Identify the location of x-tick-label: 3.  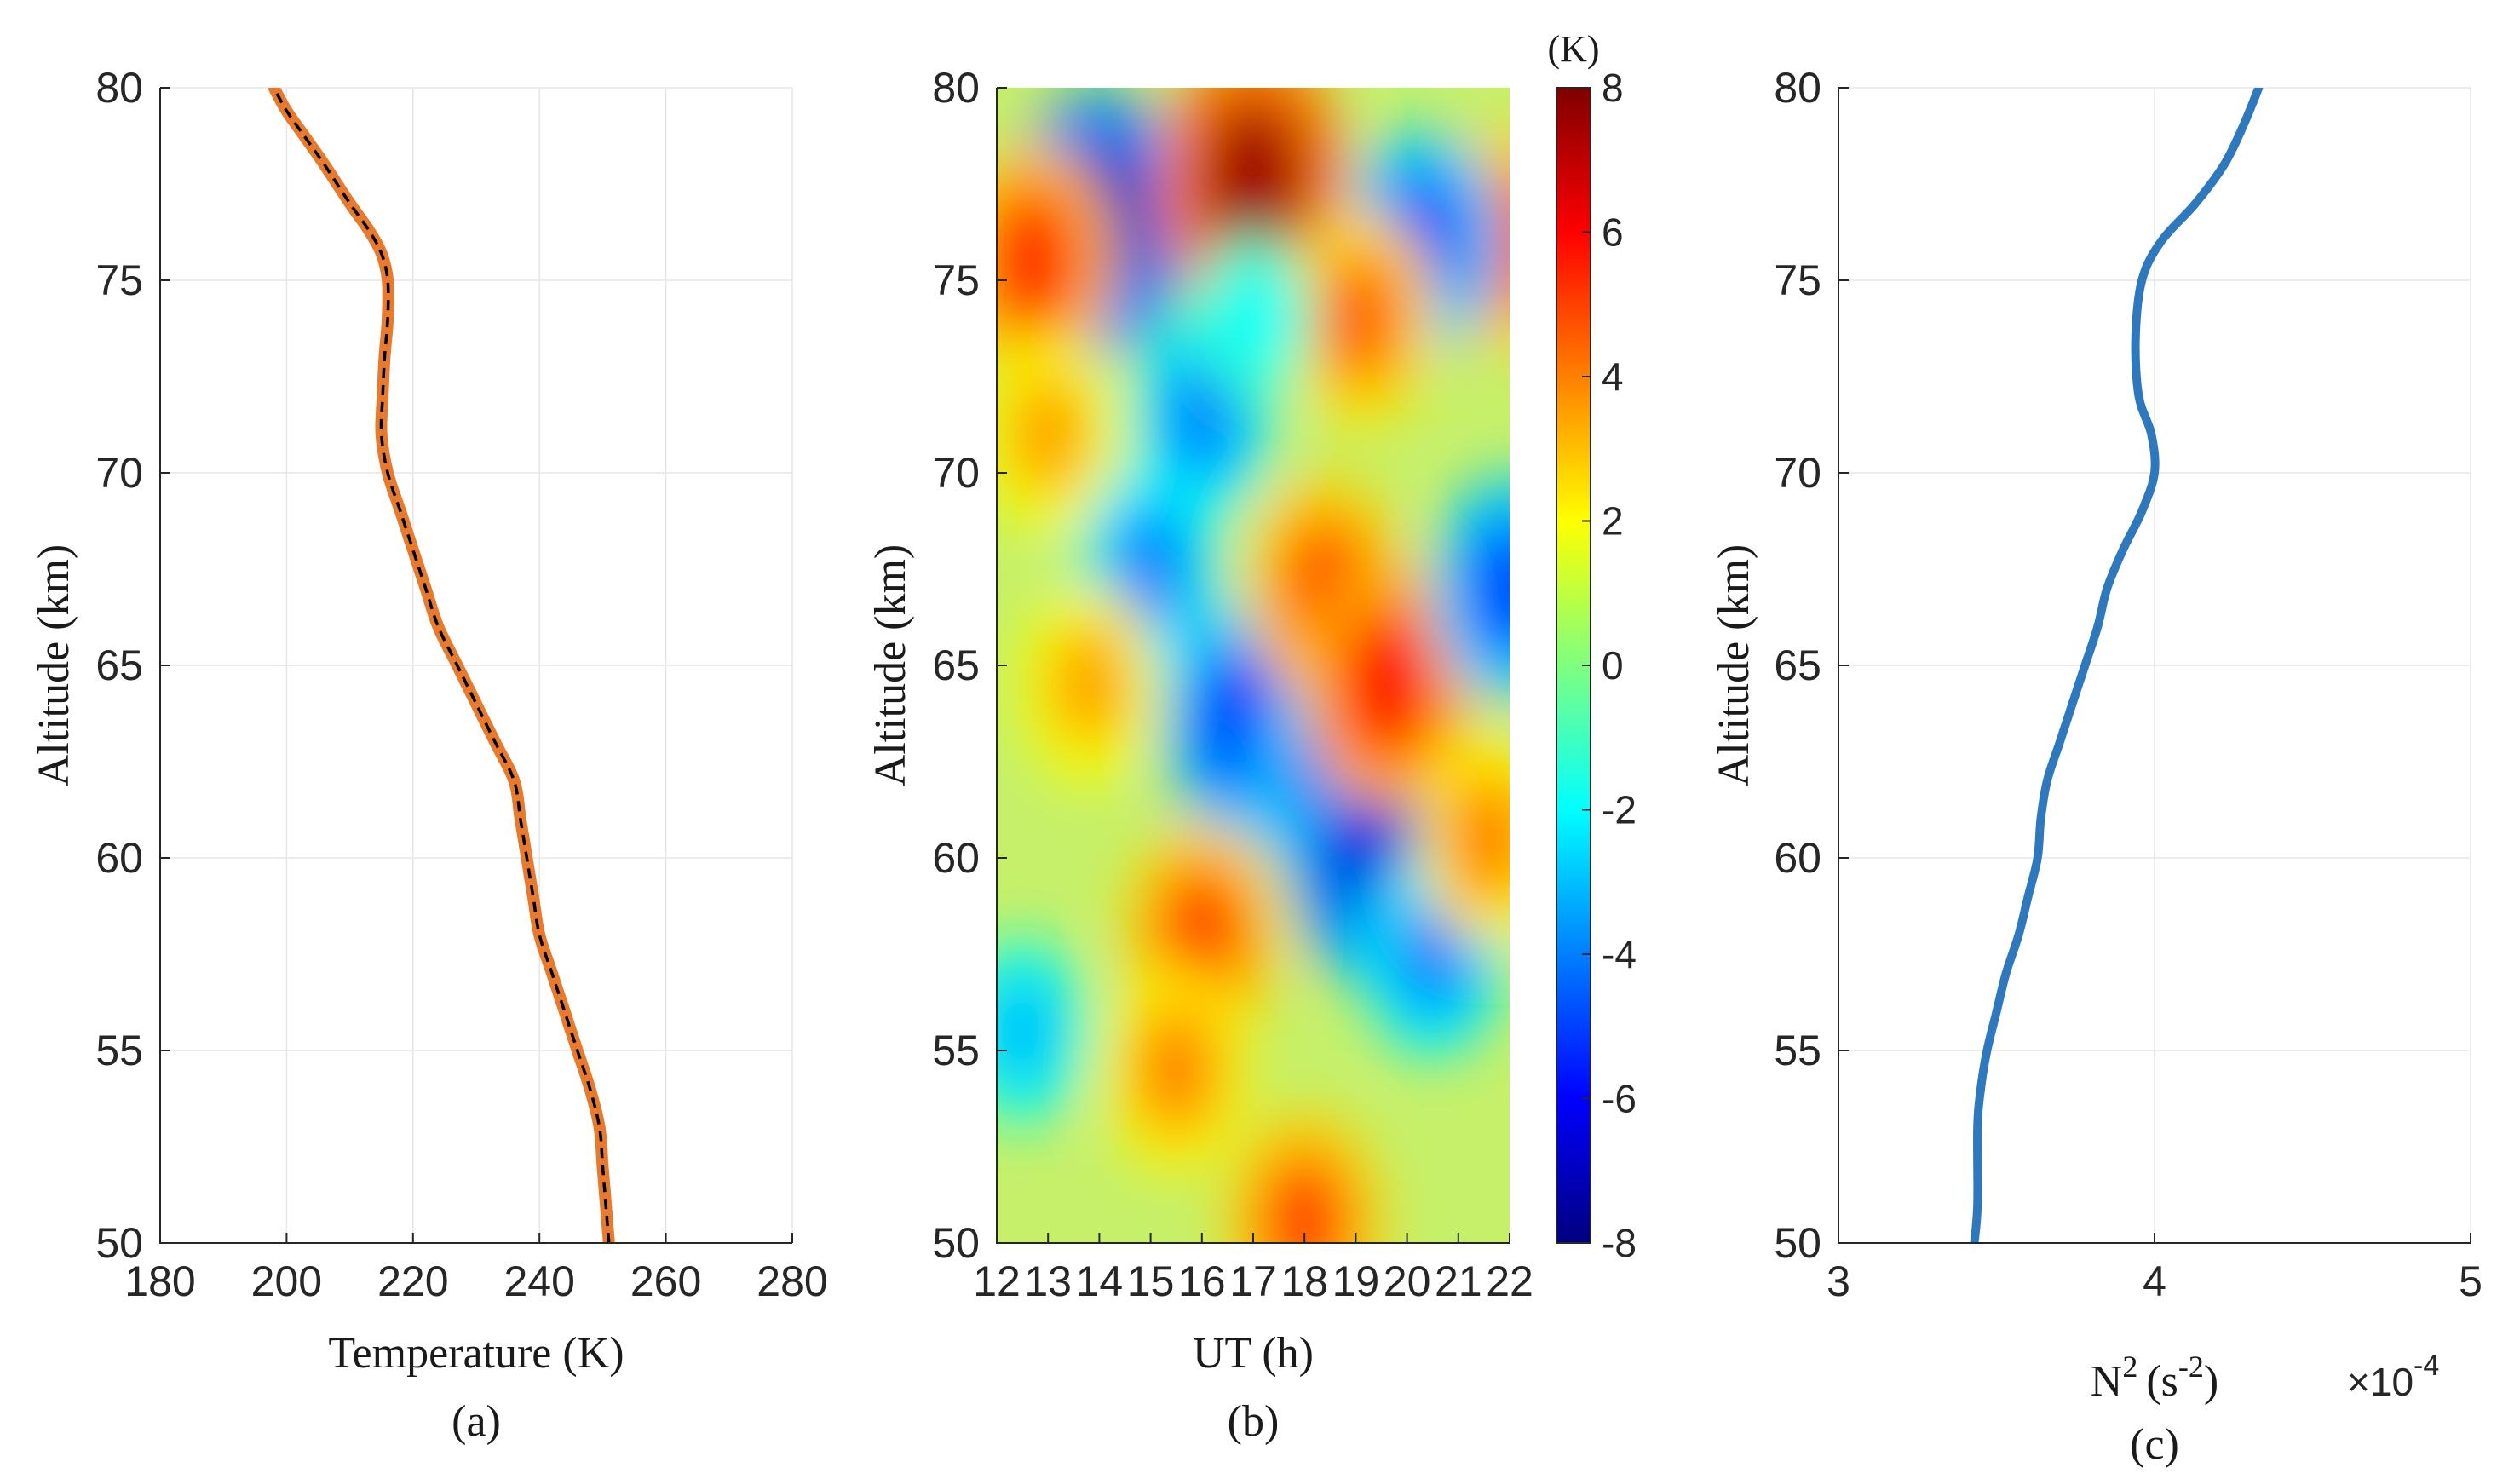
(1839, 1281).